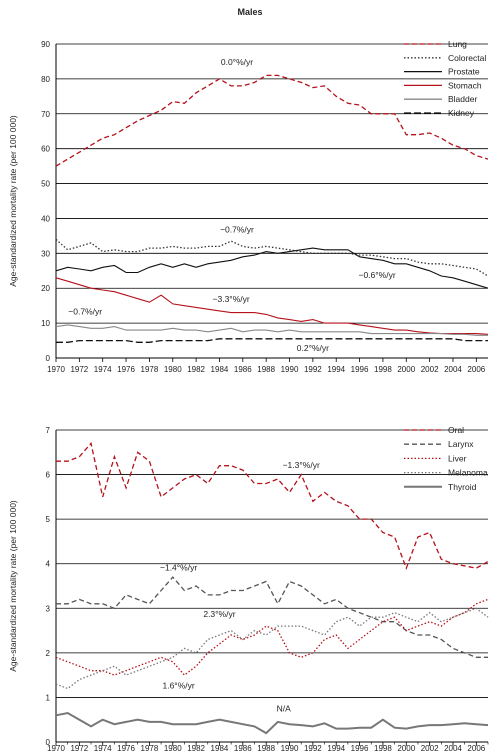 The image size is (501, 756). Describe the element at coordinates (461, 113) in the screenshot. I see `legend-label: Kidney` at that location.